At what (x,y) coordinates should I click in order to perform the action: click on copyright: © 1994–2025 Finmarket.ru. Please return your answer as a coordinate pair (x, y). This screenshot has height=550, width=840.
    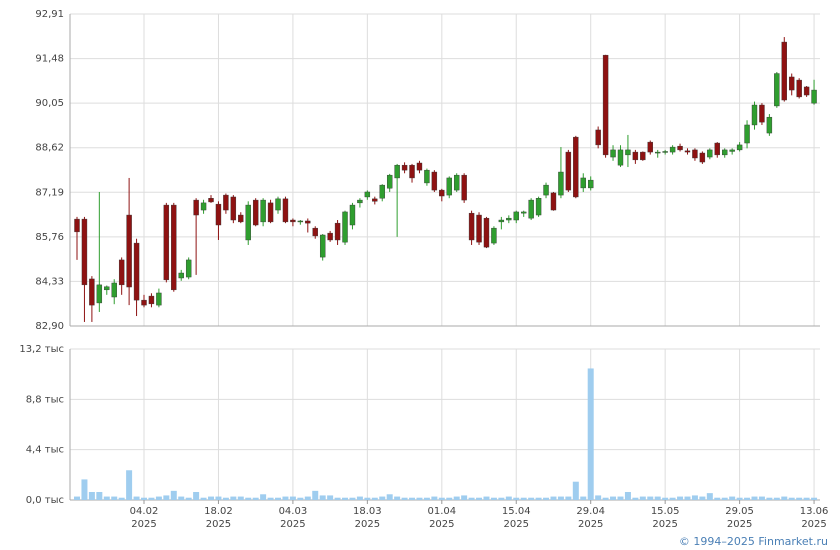
    Looking at the image, I should click on (753, 541).